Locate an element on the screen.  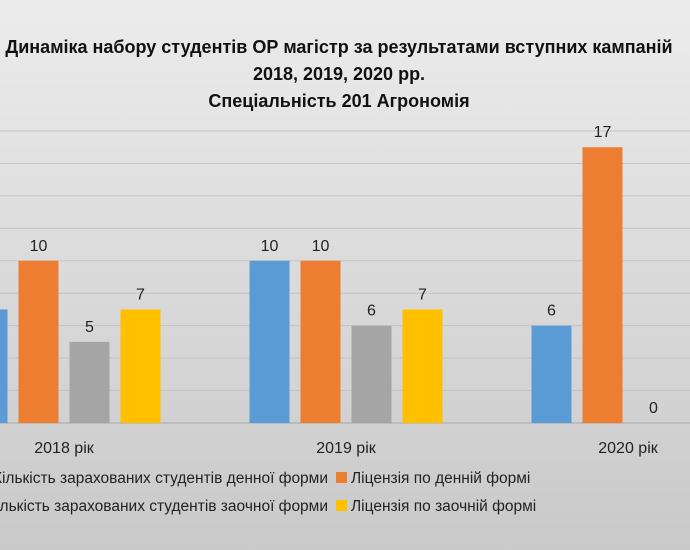
data-label: 17 is located at coordinates (603, 132).